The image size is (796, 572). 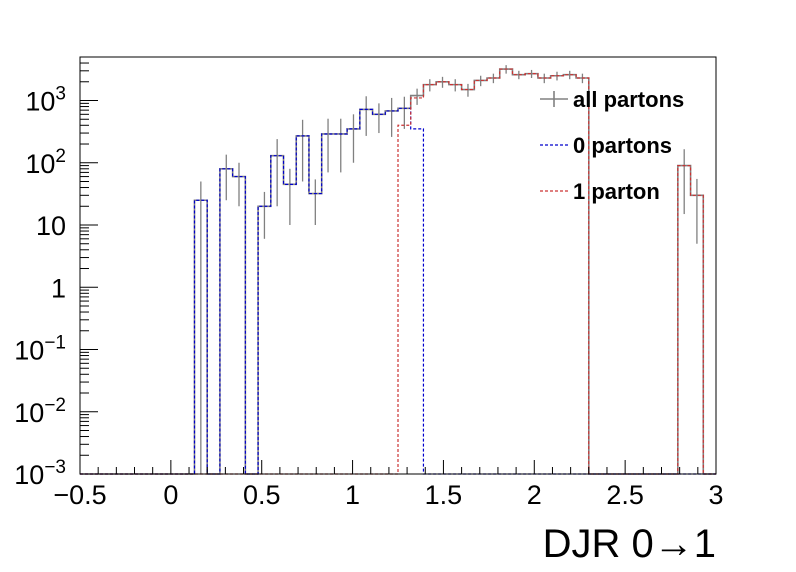 What do you see at coordinates (170, 495) in the screenshot?
I see `x-tick-label: 0` at bounding box center [170, 495].